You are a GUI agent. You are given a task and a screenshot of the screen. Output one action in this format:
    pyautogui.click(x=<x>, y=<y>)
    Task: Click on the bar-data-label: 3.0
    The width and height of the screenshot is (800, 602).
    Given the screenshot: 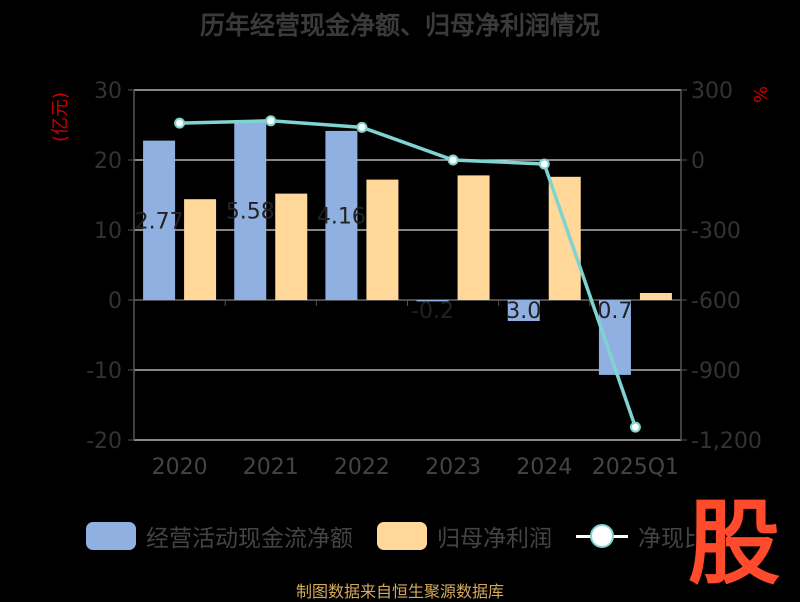 What is the action you would take?
    pyautogui.click(x=523, y=311)
    